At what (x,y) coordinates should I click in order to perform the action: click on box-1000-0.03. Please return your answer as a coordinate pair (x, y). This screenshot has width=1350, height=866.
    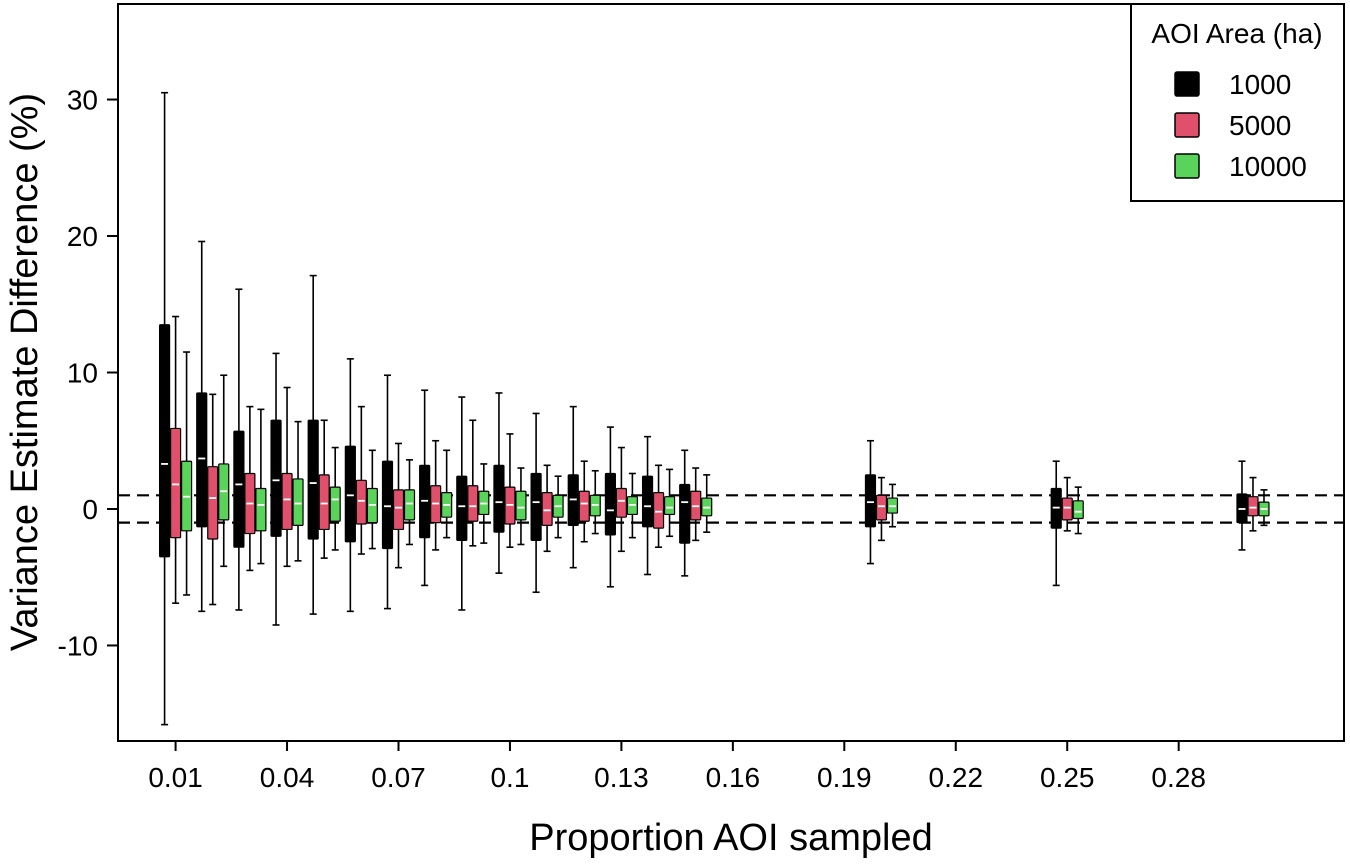
    Looking at the image, I should click on (239, 449).